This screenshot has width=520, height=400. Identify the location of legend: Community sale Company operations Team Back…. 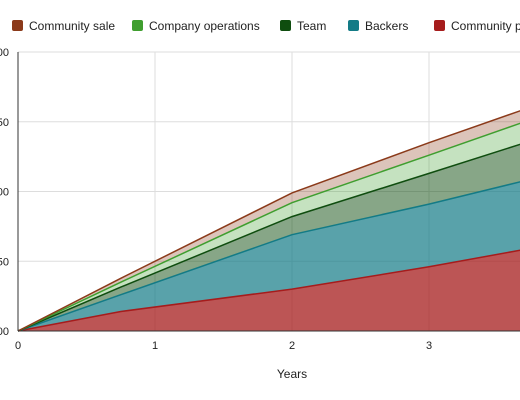
(266, 26).